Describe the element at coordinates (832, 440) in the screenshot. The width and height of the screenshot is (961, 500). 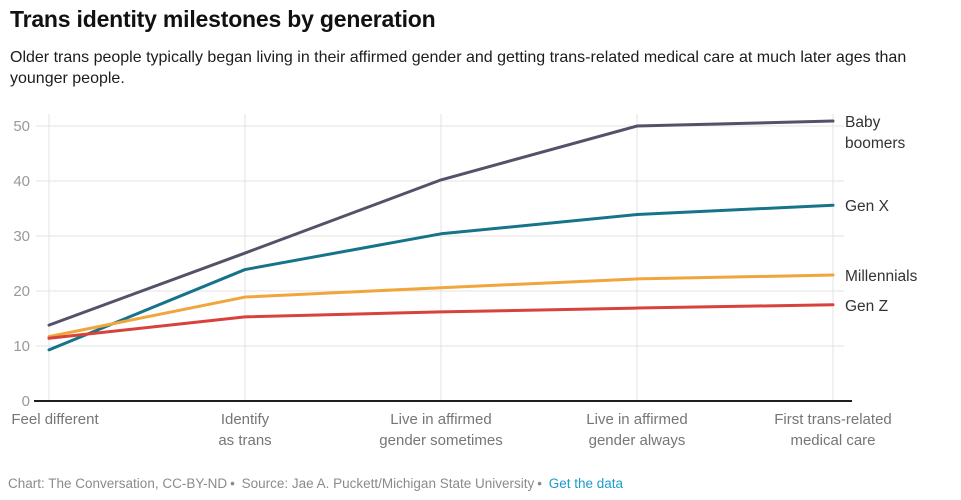
I see `x-axis-tick-label: medical care` at that location.